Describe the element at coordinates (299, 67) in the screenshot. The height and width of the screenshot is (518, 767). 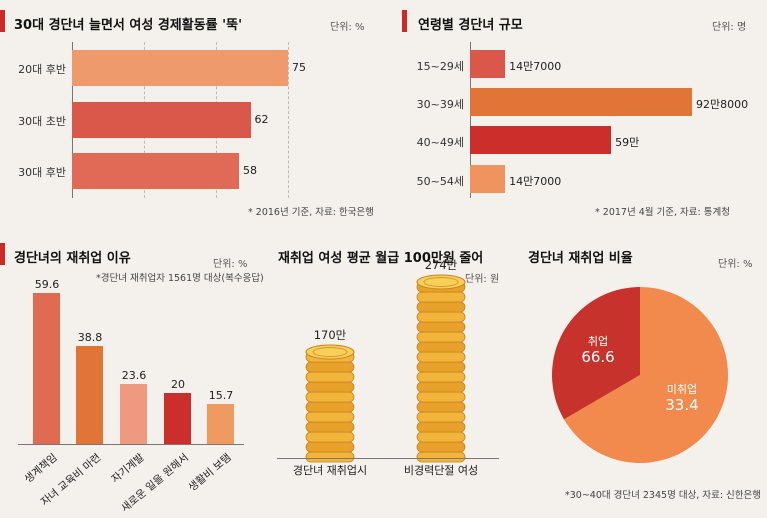
I see `panel1-value-label: 75` at that location.